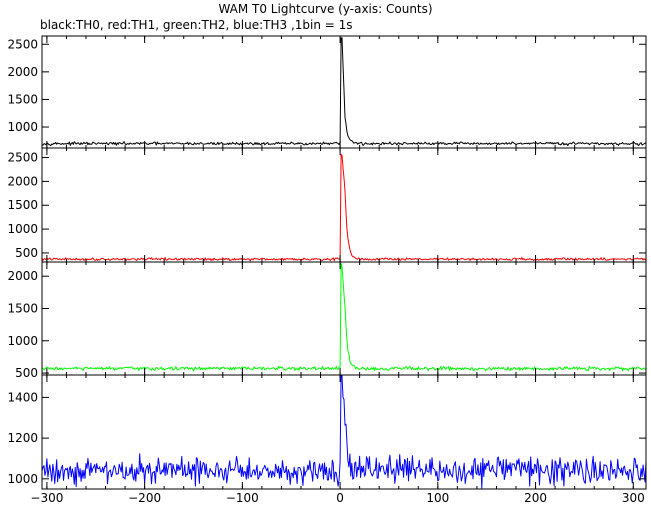  I want to click on x-tick-label: 300, so click(633, 498).